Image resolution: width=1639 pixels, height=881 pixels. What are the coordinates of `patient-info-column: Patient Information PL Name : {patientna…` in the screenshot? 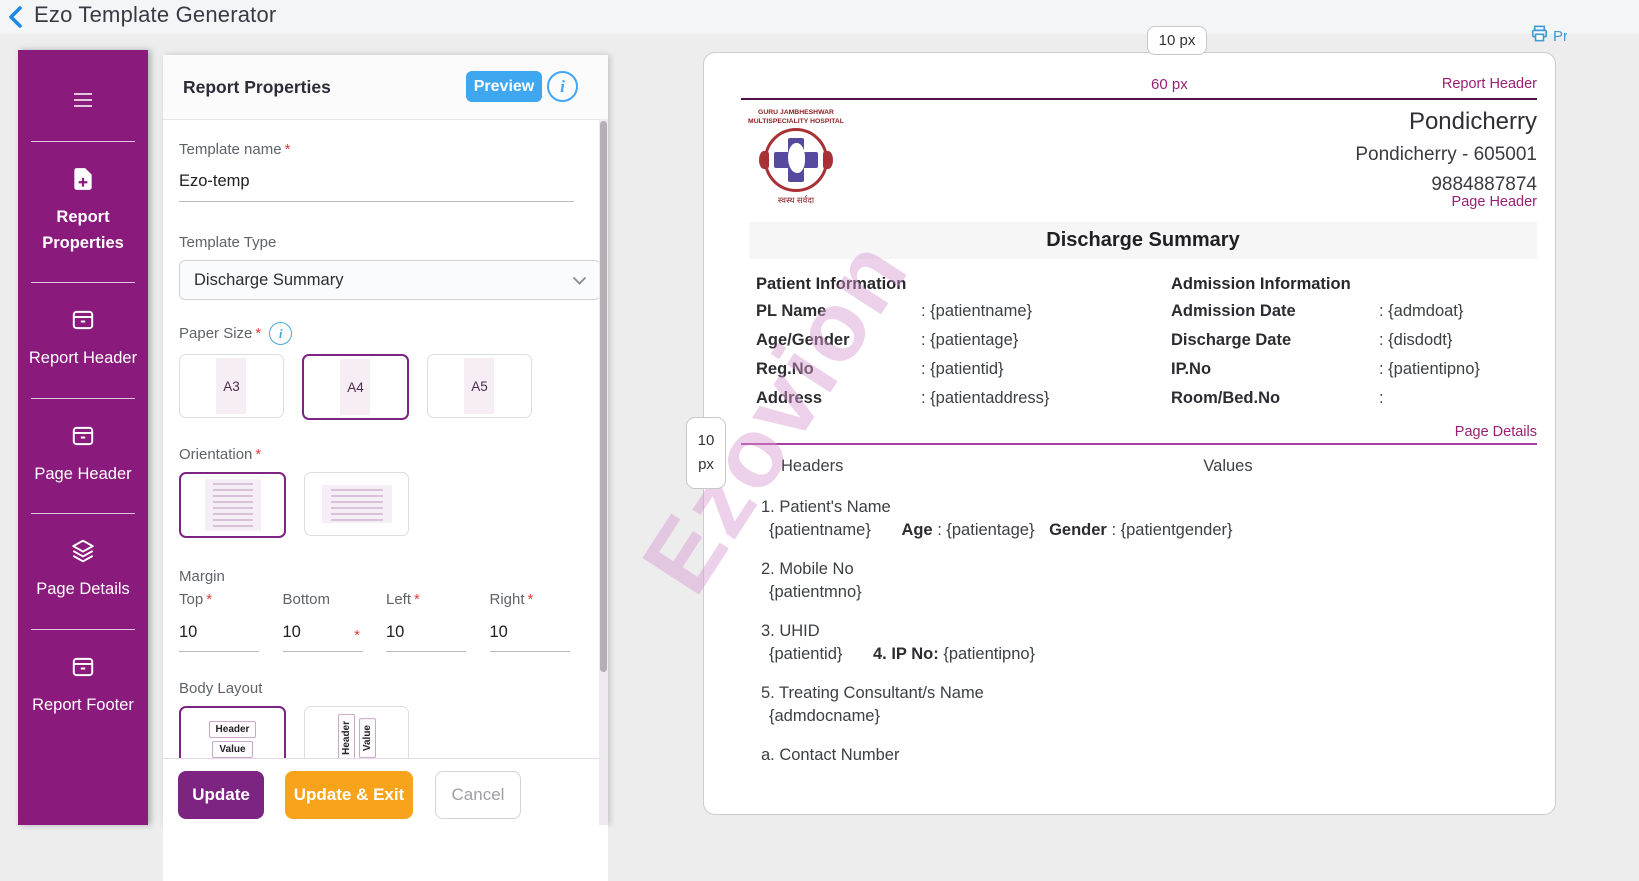 It's located at (963, 346).